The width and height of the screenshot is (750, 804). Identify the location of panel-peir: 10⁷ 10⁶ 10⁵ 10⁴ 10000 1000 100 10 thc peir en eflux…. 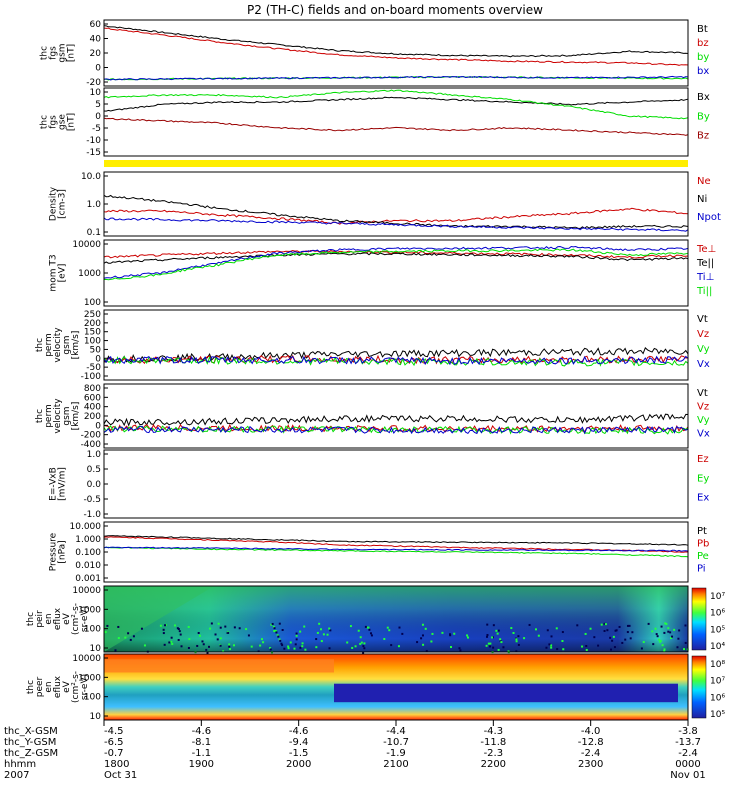
(375, 619).